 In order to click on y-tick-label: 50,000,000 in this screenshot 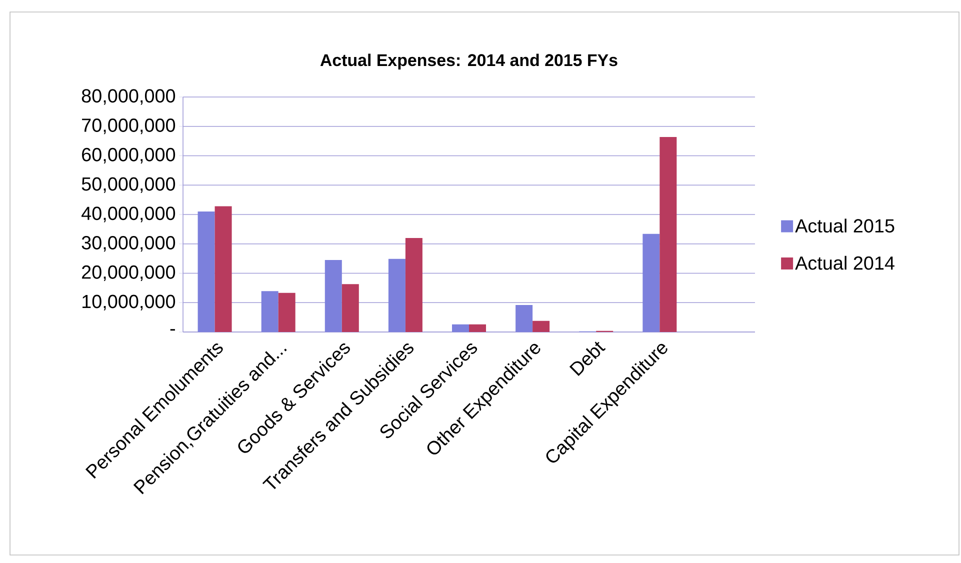, I will do `click(129, 185)`.